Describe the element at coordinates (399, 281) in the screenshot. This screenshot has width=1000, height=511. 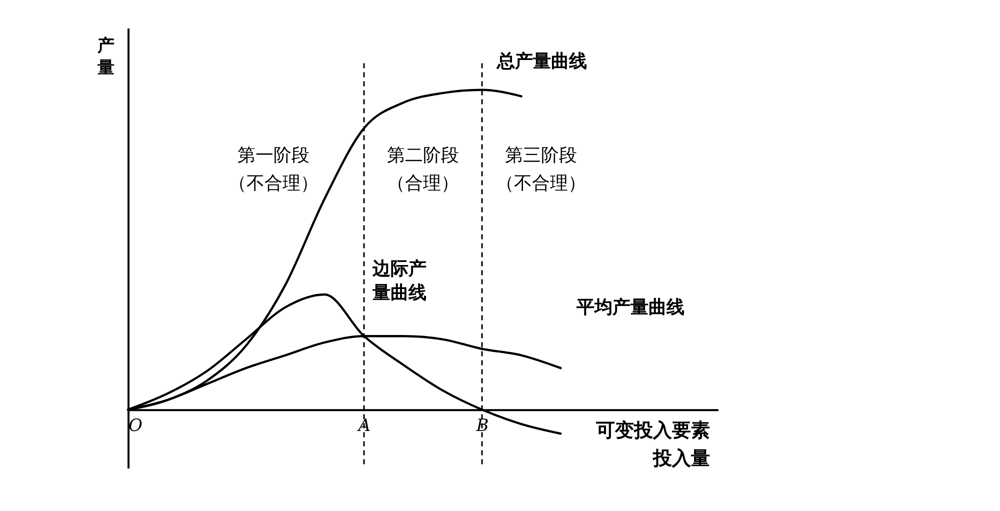
I see `series-label: 边际产量曲线` at that location.